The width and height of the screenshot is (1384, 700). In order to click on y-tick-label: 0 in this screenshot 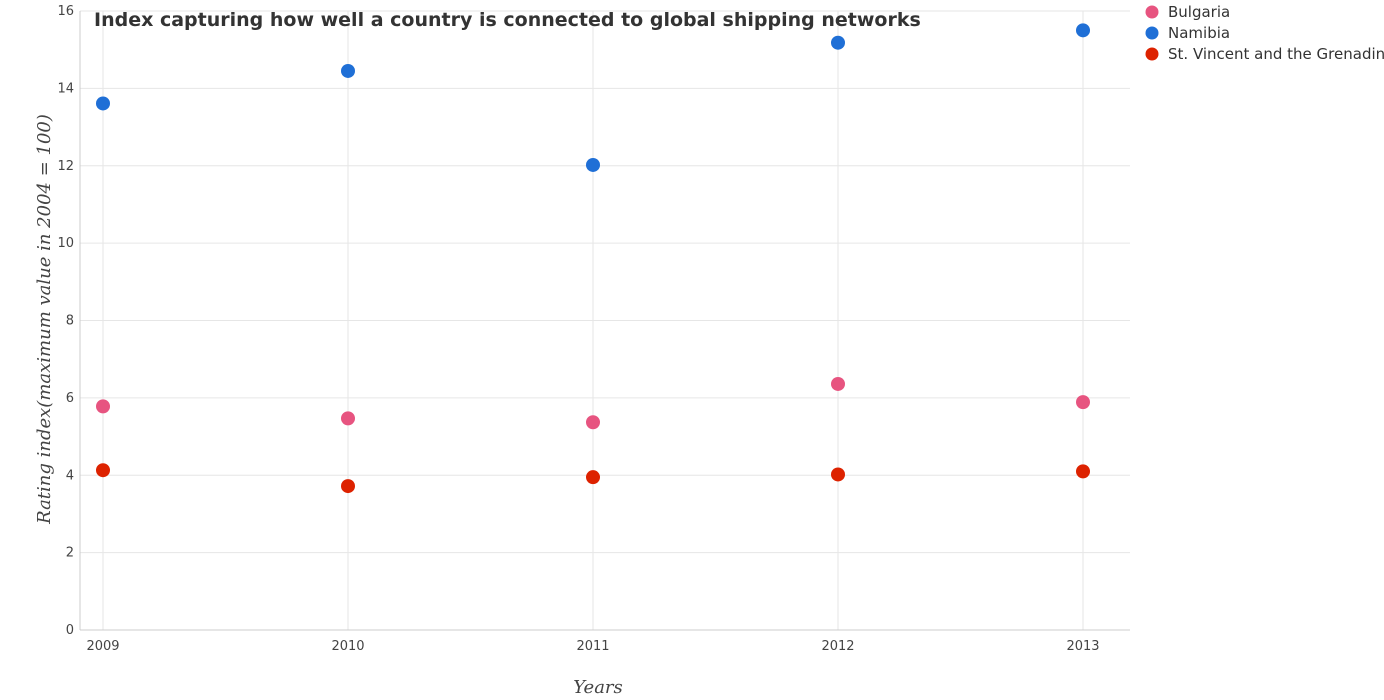, I will do `click(70, 630)`.